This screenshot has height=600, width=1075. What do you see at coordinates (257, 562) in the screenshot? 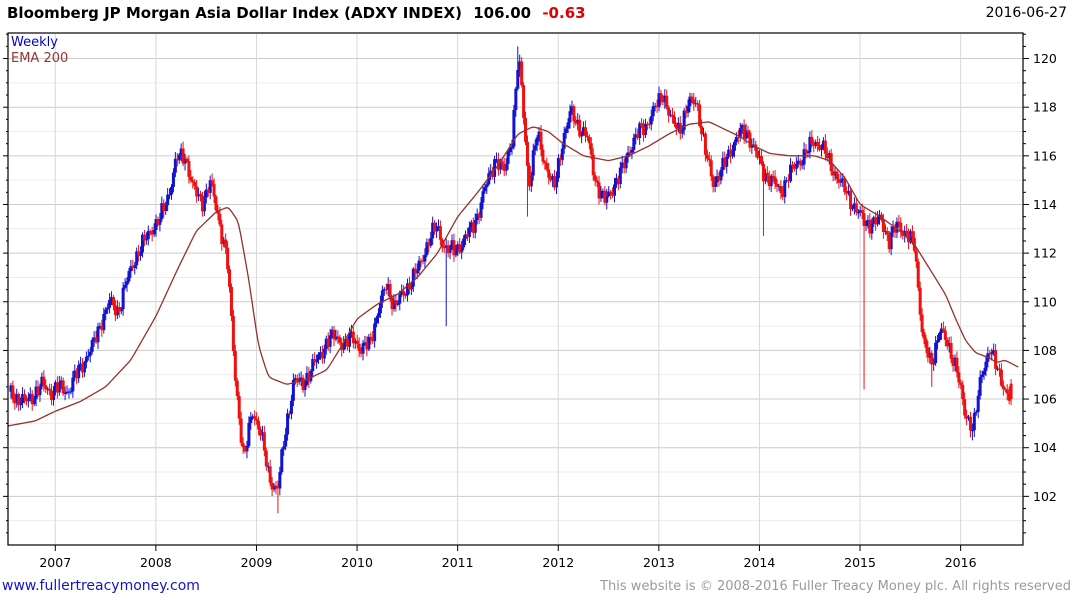
I see `x-axis-tick-label: 2009` at bounding box center [257, 562].